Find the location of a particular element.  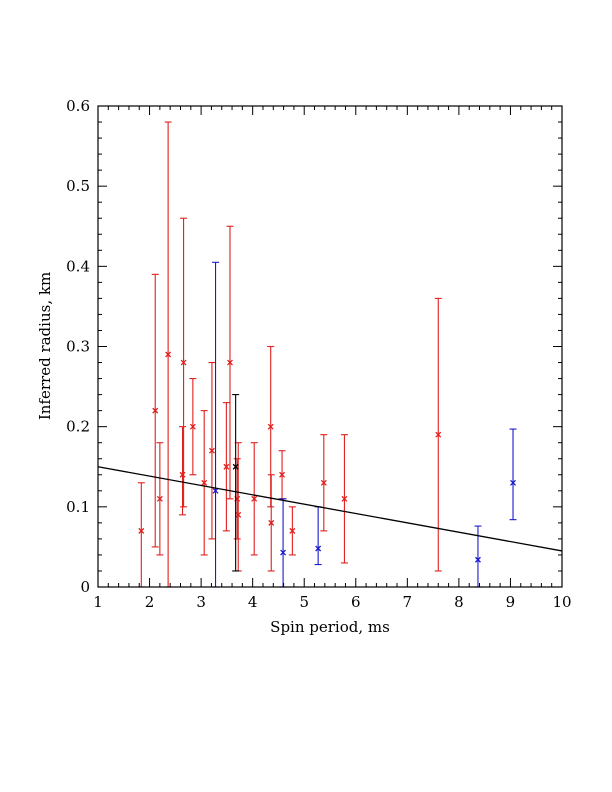

fit-line is located at coordinates (330, 509).